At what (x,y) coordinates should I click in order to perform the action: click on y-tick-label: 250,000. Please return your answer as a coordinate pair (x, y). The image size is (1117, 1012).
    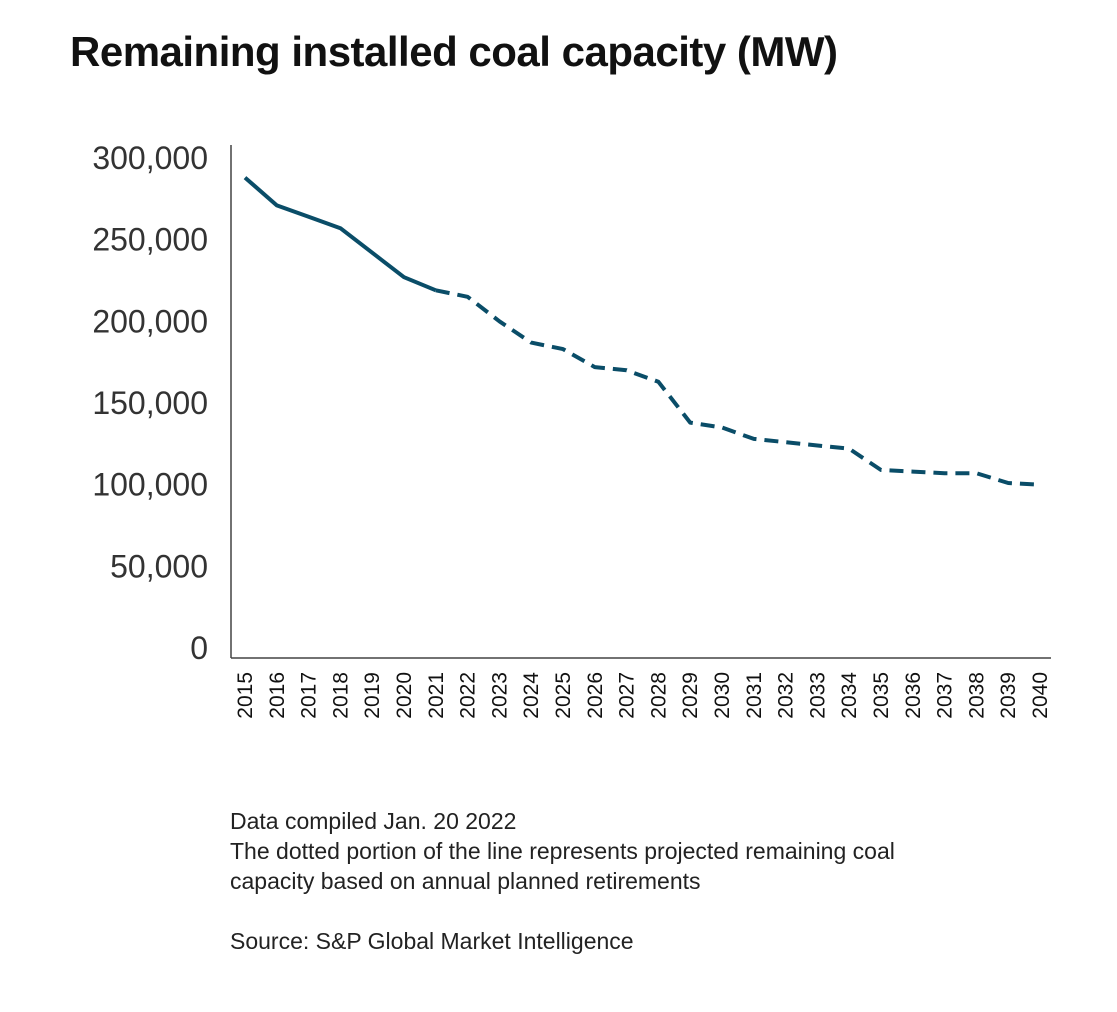
    Looking at the image, I should click on (150, 240).